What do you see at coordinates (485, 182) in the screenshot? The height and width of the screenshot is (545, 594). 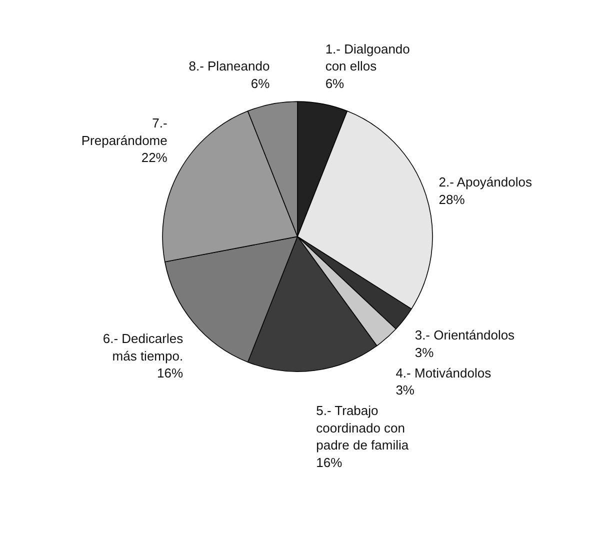 I see `slice-label: 2.- Apoyándolos` at bounding box center [485, 182].